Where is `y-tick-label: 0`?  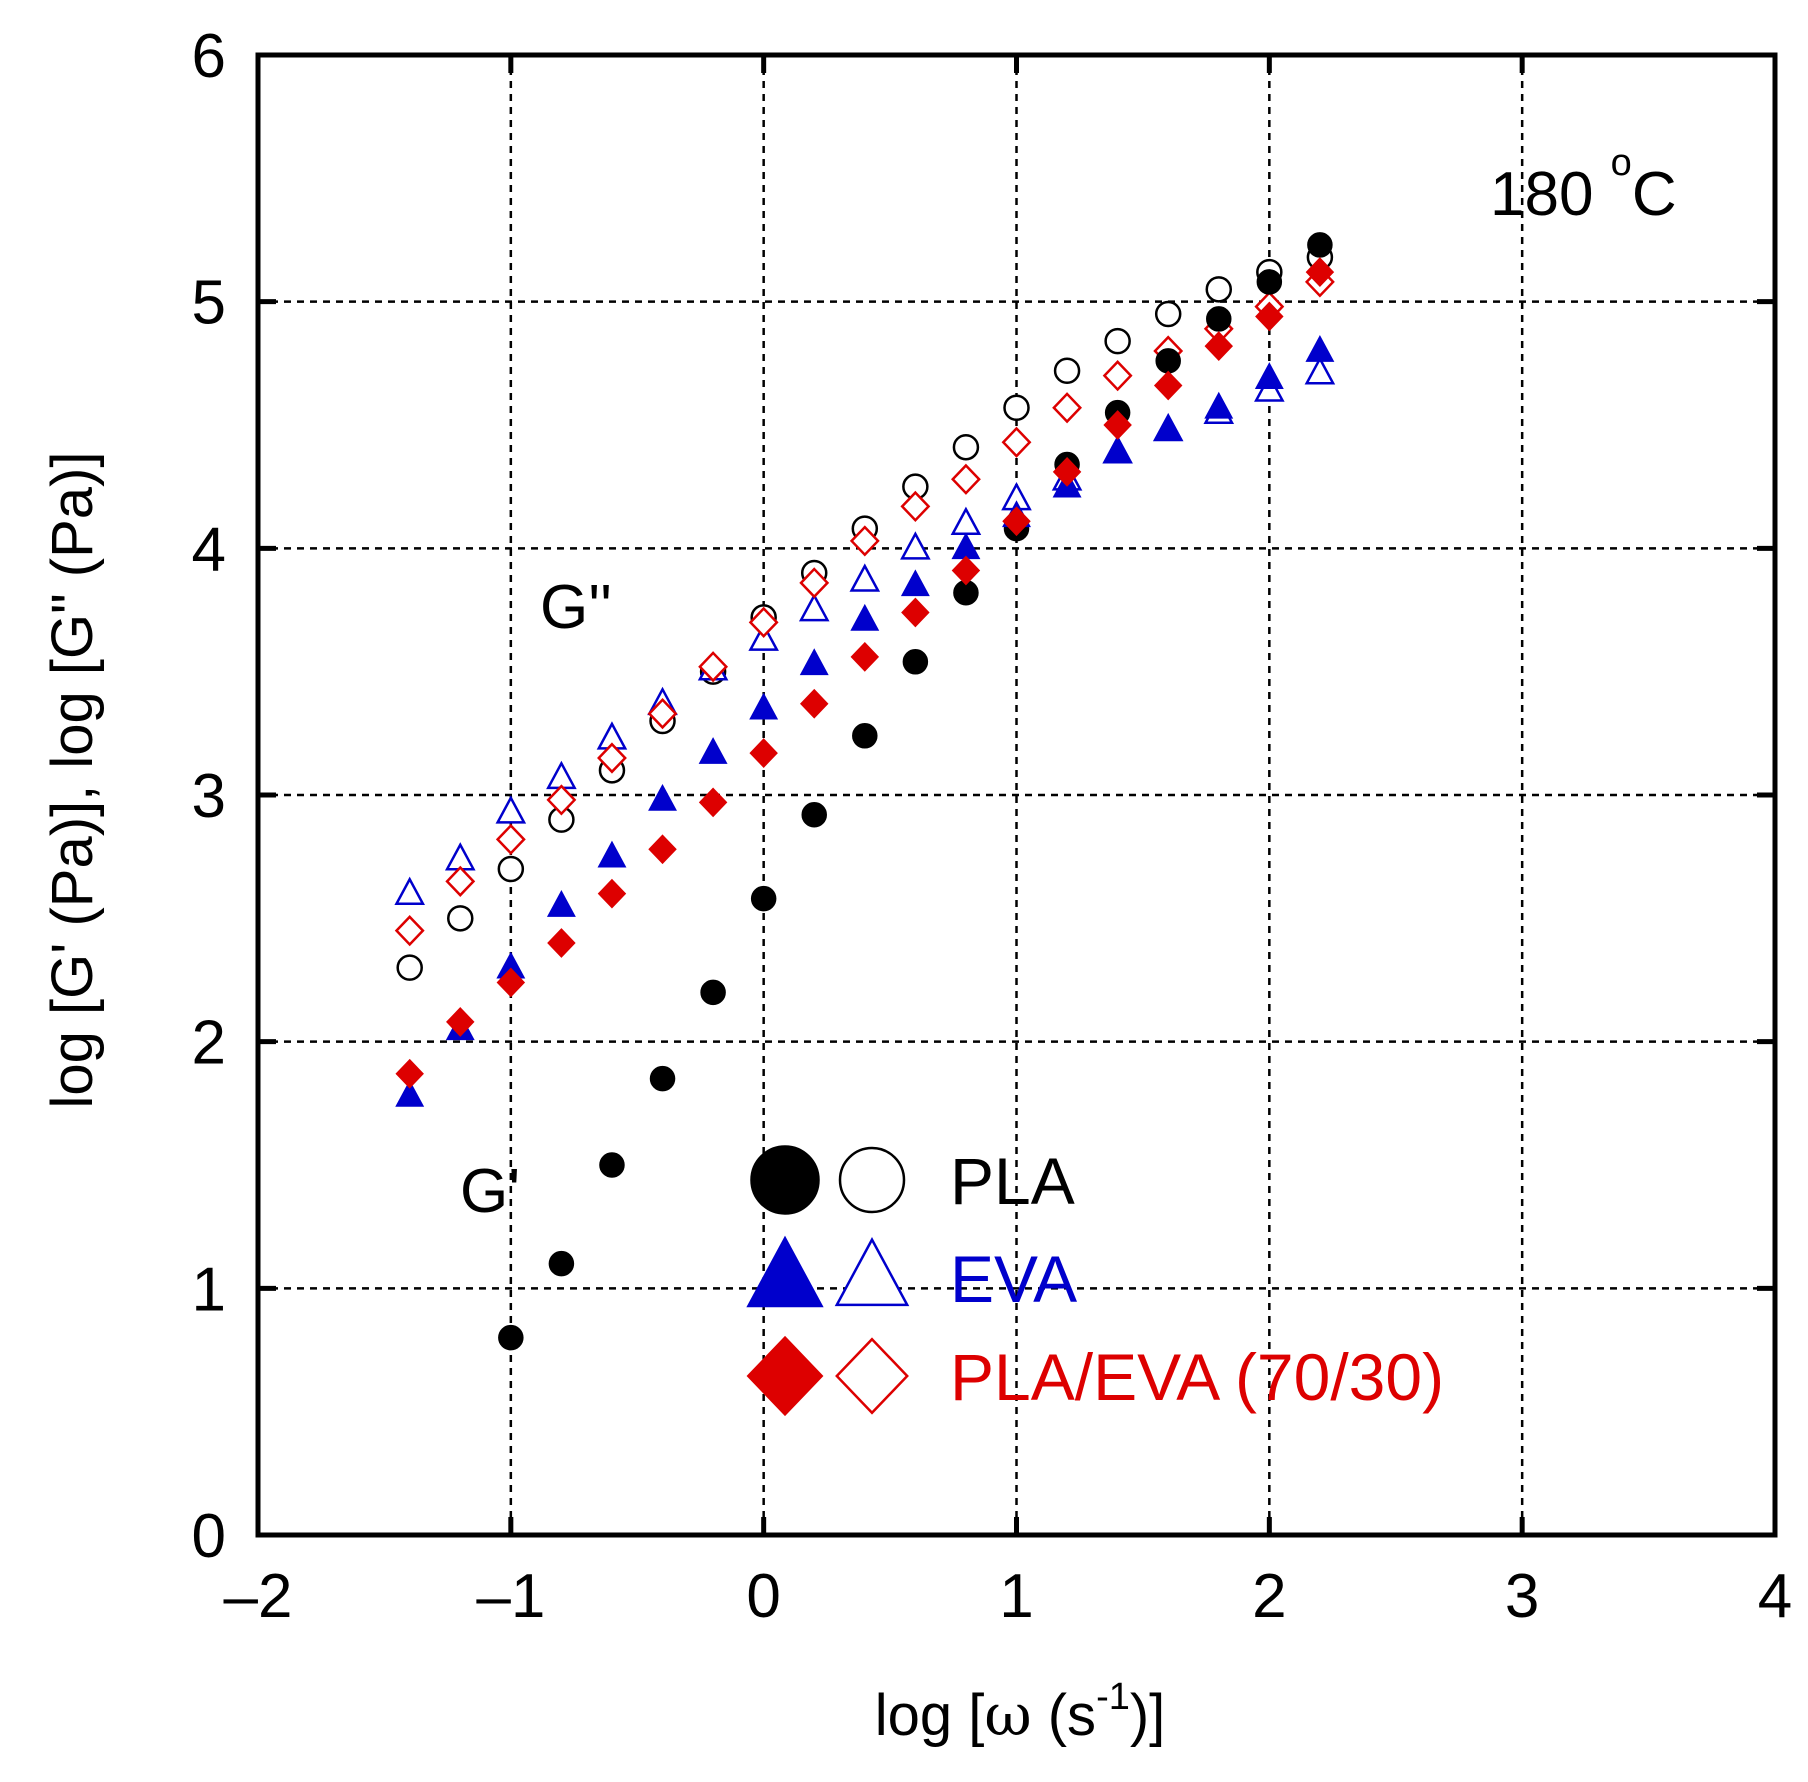
y-tick-label: 0 is located at coordinates (209, 1536).